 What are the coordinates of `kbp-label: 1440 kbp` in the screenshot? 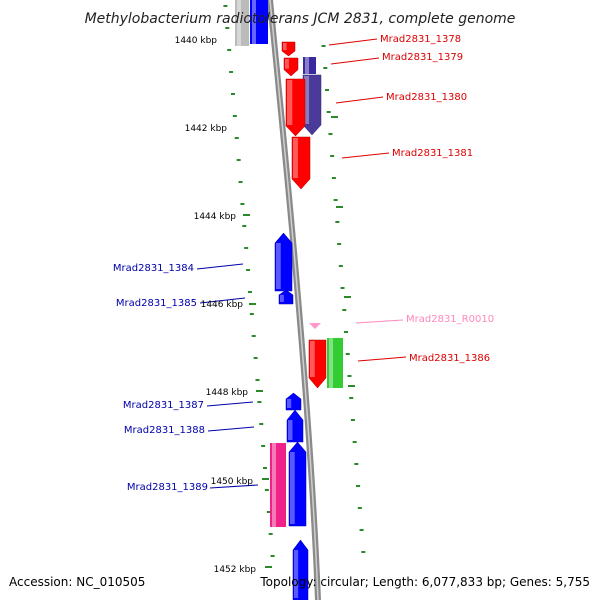 It's located at (196, 41).